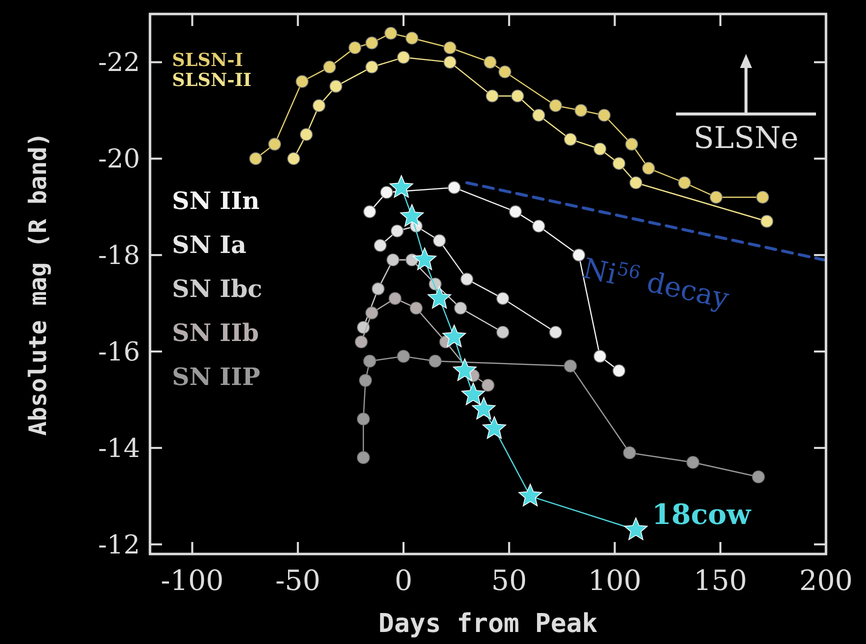 This screenshot has width=866, height=644. Describe the element at coordinates (217, 288) in the screenshot. I see `text: SN Ibc` at that location.